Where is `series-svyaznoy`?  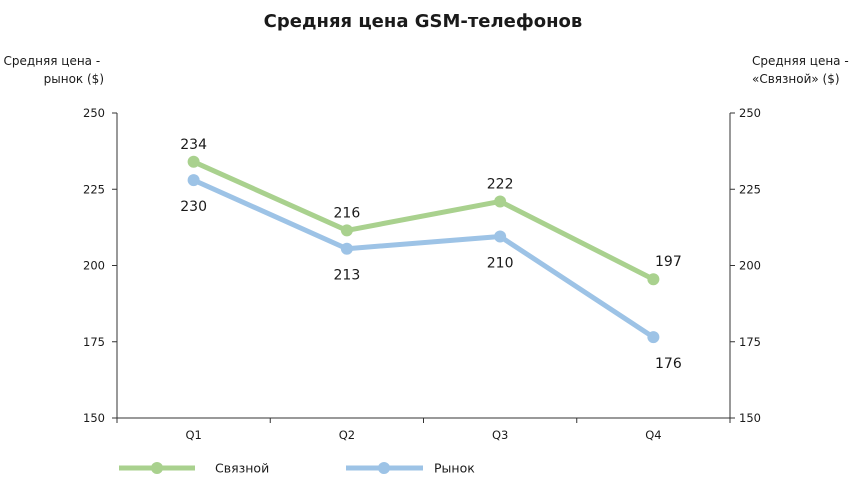 series-svyaznoy is located at coordinates (423, 220).